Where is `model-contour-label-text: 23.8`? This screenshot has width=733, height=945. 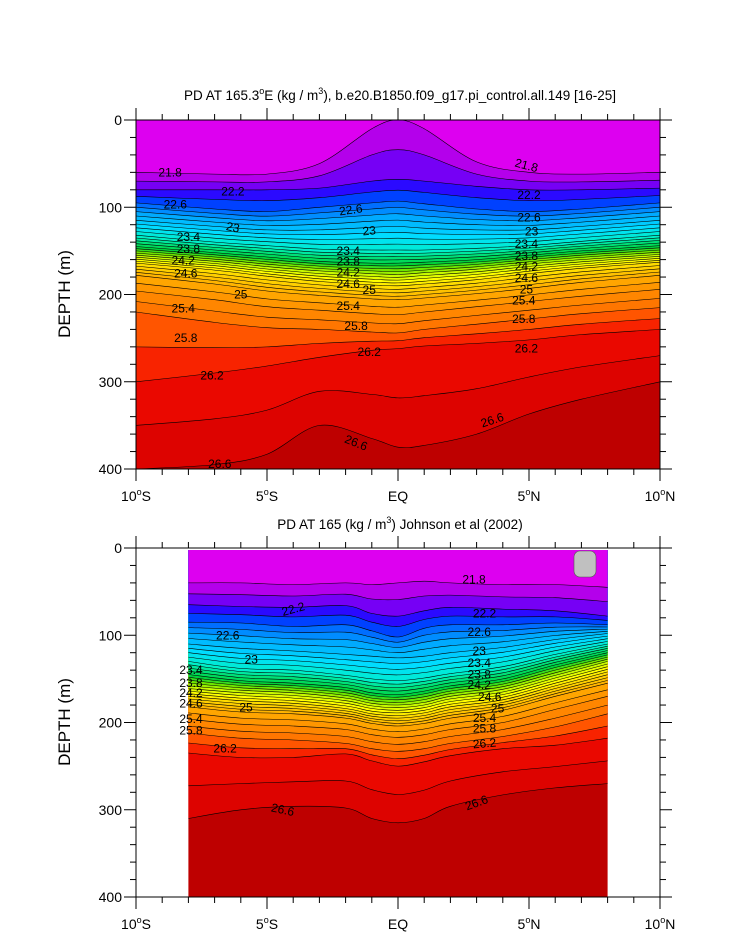
model-contour-label-text: 23.8 is located at coordinates (349, 261).